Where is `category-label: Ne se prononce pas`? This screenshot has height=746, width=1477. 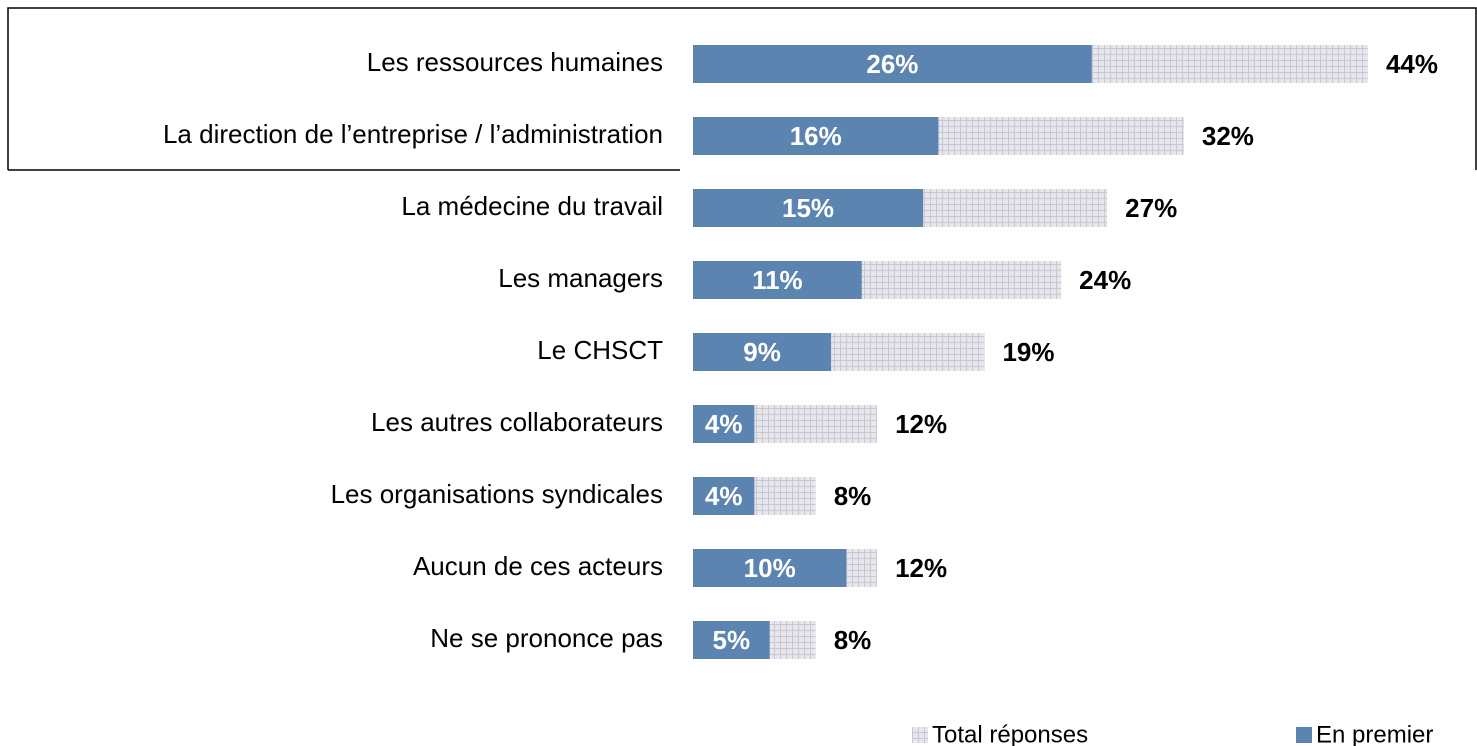
category-label: Ne se prononce pas is located at coordinates (546, 638).